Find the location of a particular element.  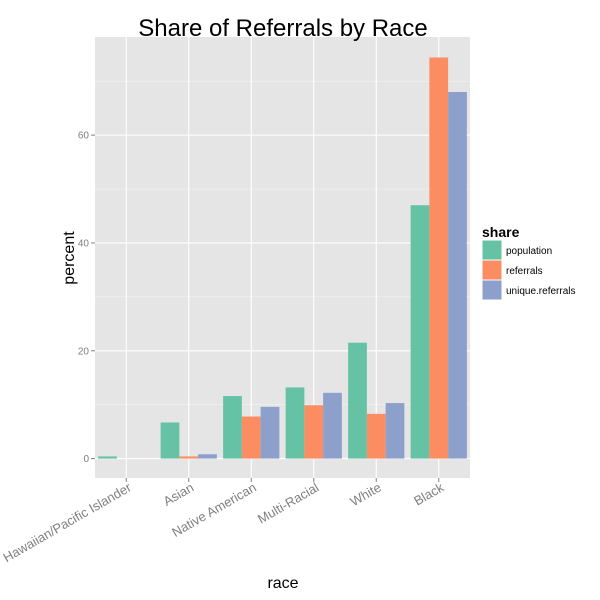

legend-title: share is located at coordinates (501, 232).